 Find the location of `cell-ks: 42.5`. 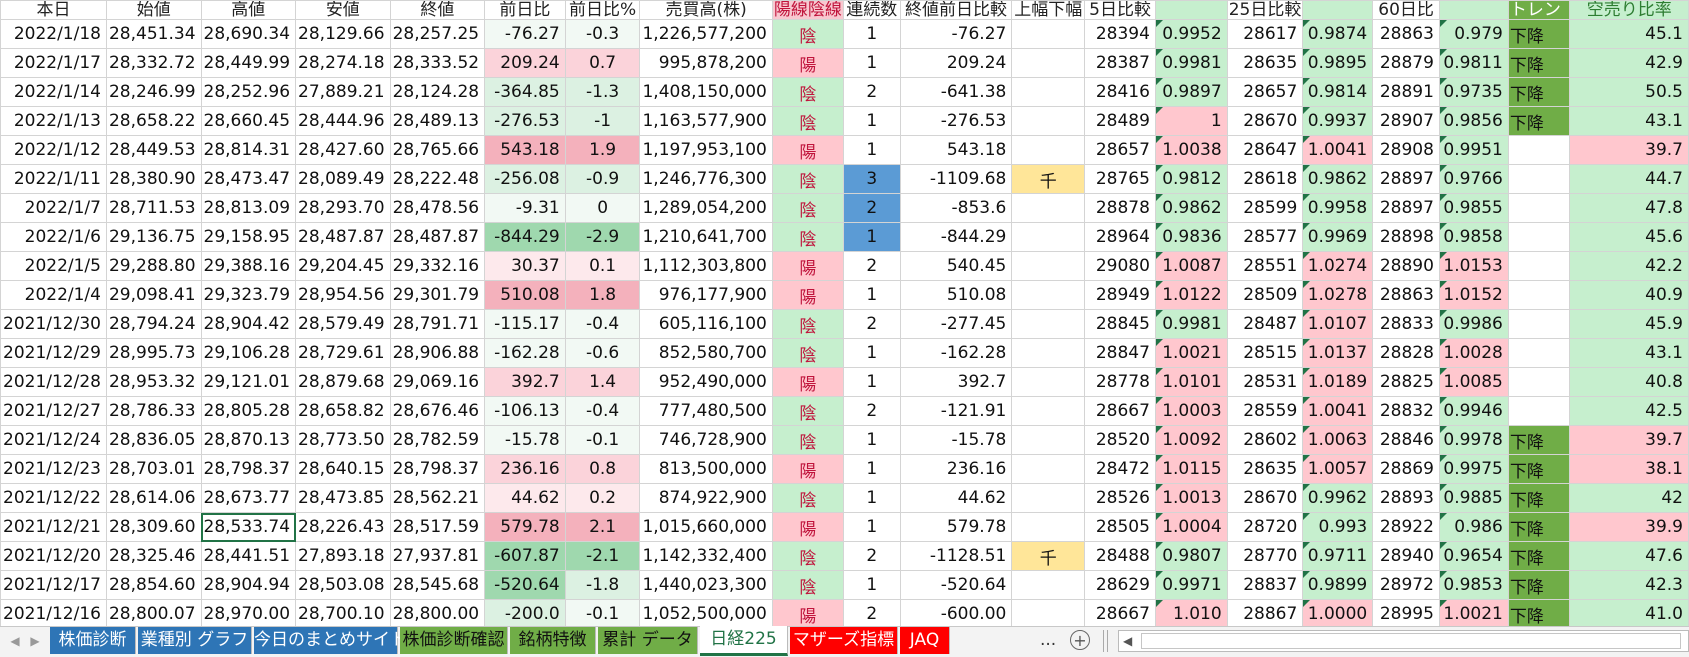

cell-ks: 42.5 is located at coordinates (1629, 411).